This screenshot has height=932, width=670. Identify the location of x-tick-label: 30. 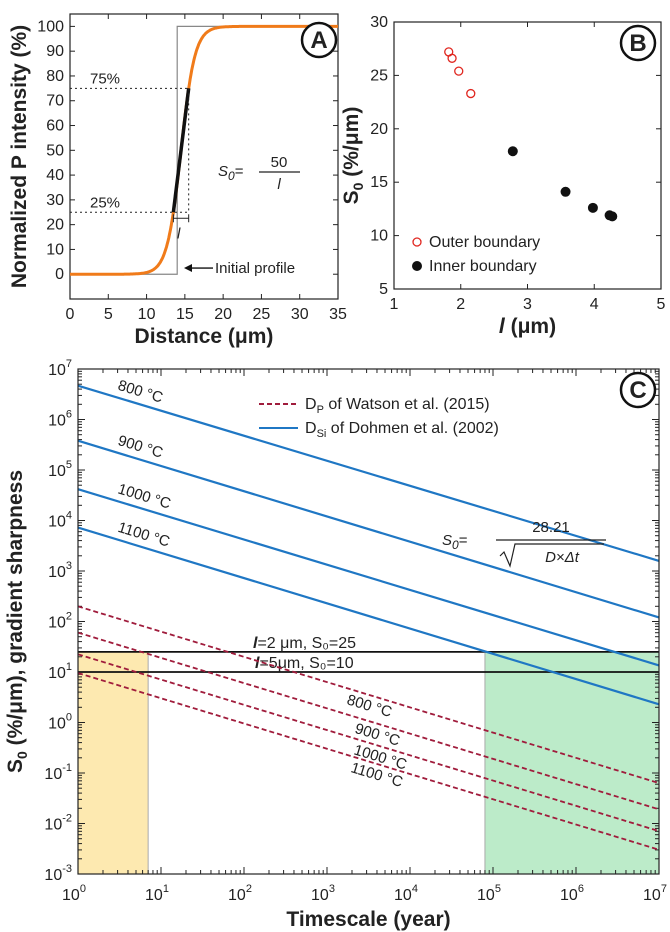
(300, 314).